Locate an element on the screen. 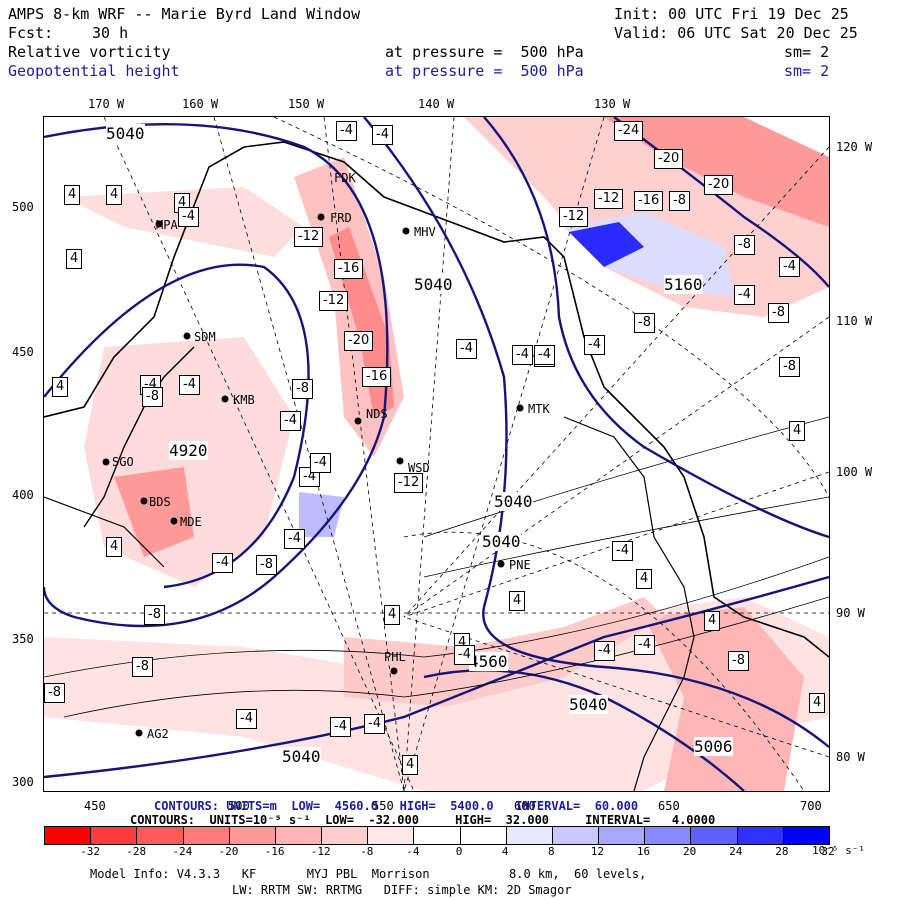 Image resolution: width=900 pixels, height=900 pixels. color-bar-label: 32 is located at coordinates (828, 851).